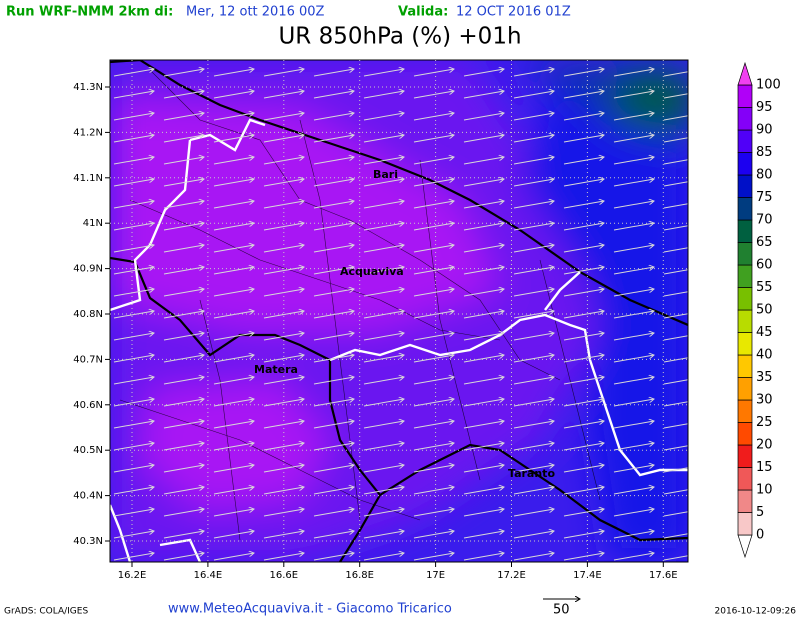 This screenshot has height=618, width=800. Describe the element at coordinates (372, 271) in the screenshot. I see `city-label: Acquaviva` at that location.